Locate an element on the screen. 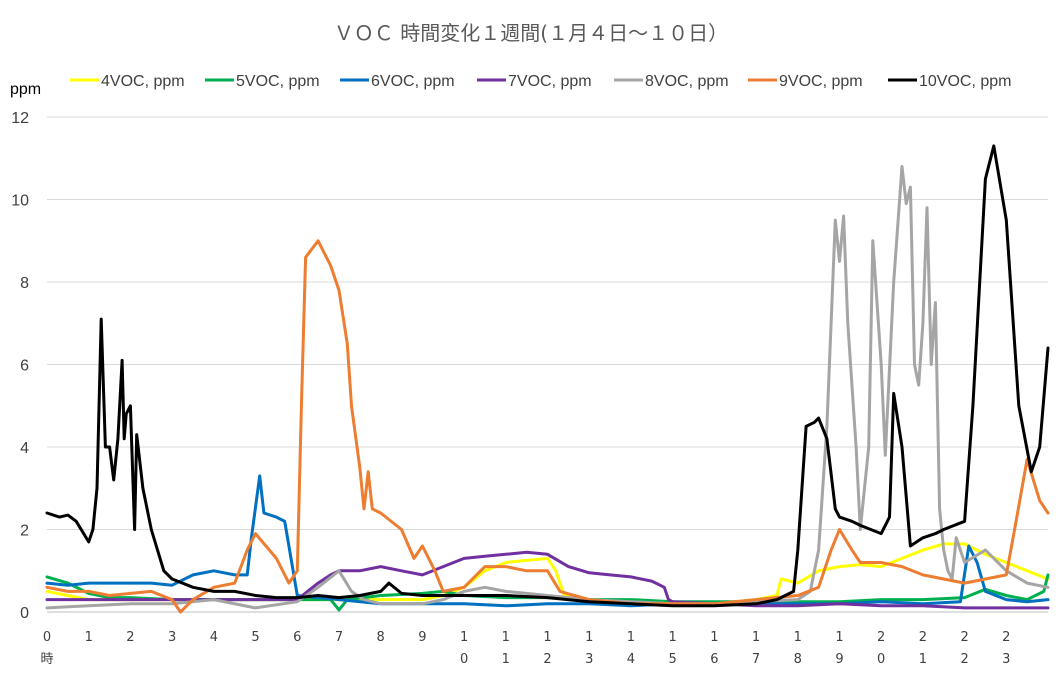 The image size is (1062, 679). x-tick-label: 7 is located at coordinates (339, 637).